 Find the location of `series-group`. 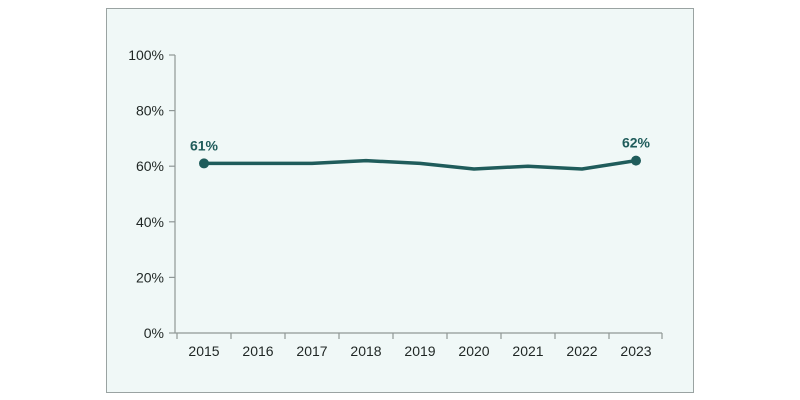

series-group is located at coordinates (420, 164).